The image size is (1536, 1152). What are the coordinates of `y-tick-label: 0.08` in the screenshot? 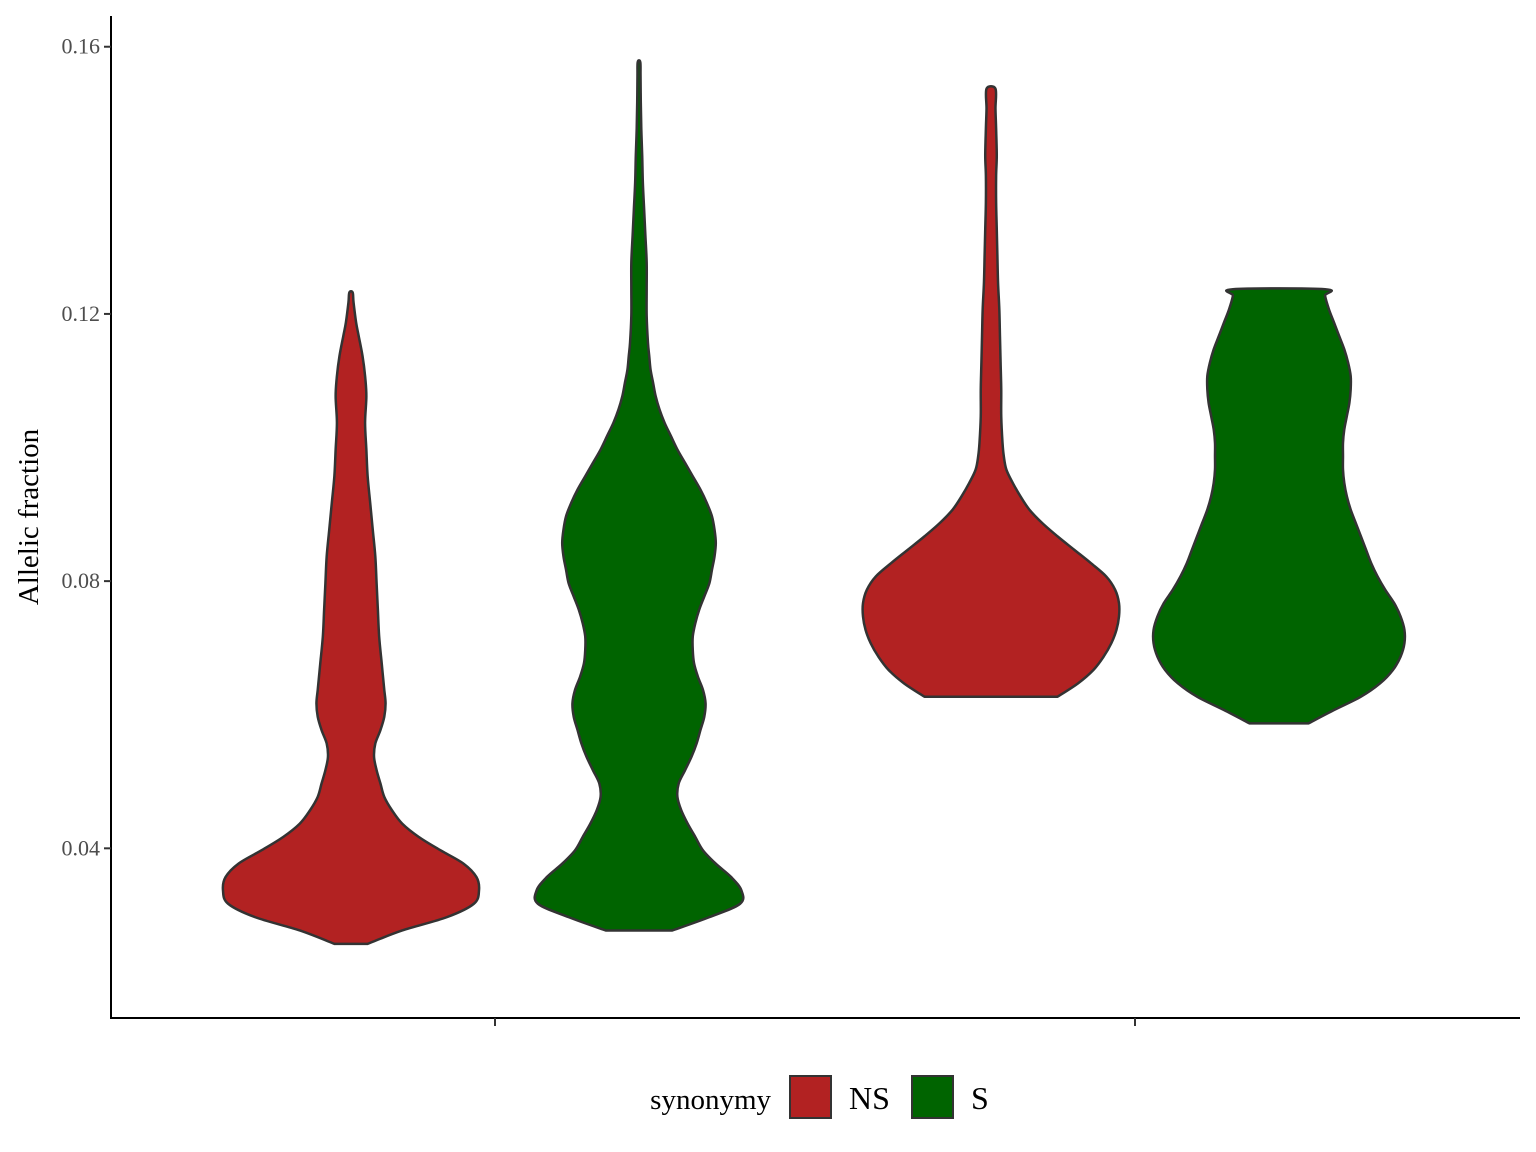 It's located at (81, 580).